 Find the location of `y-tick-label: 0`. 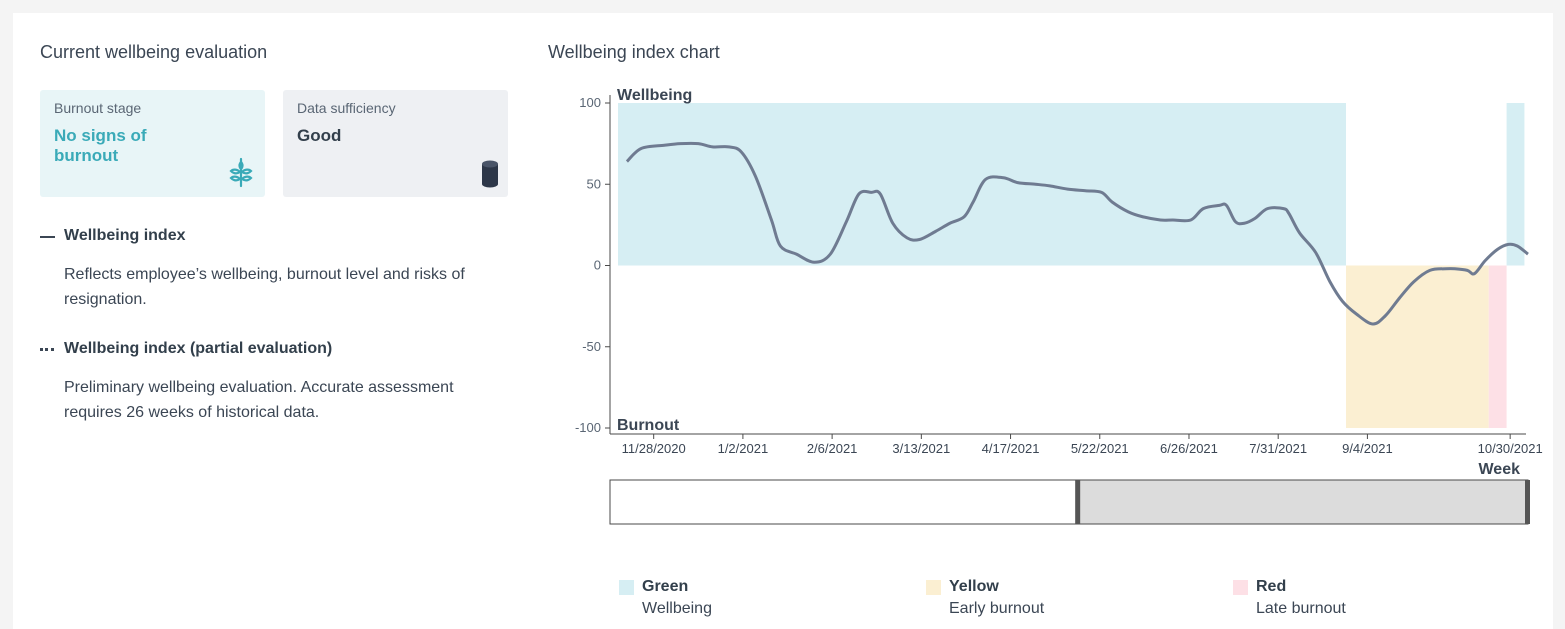

y-tick-label: 0 is located at coordinates (597, 265).